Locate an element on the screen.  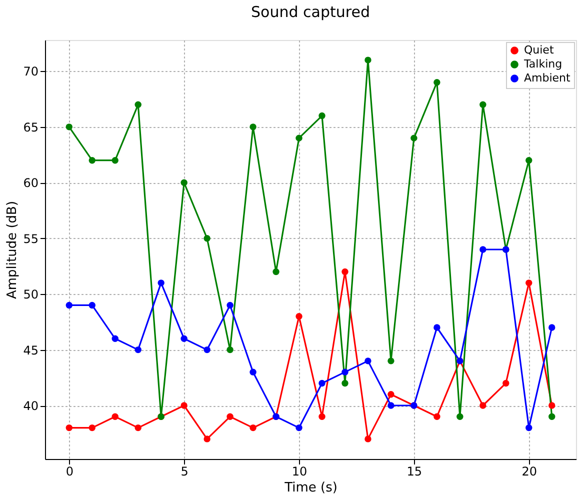
y-tick-label: 55 is located at coordinates (30, 239).